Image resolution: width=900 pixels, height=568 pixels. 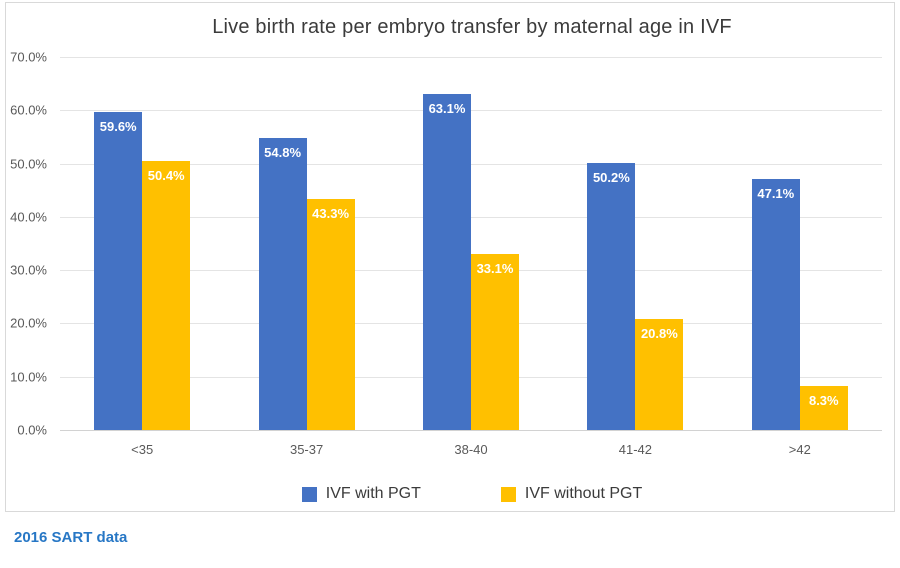 What do you see at coordinates (283, 152) in the screenshot?
I see `bar-value-label: 54.8%` at bounding box center [283, 152].